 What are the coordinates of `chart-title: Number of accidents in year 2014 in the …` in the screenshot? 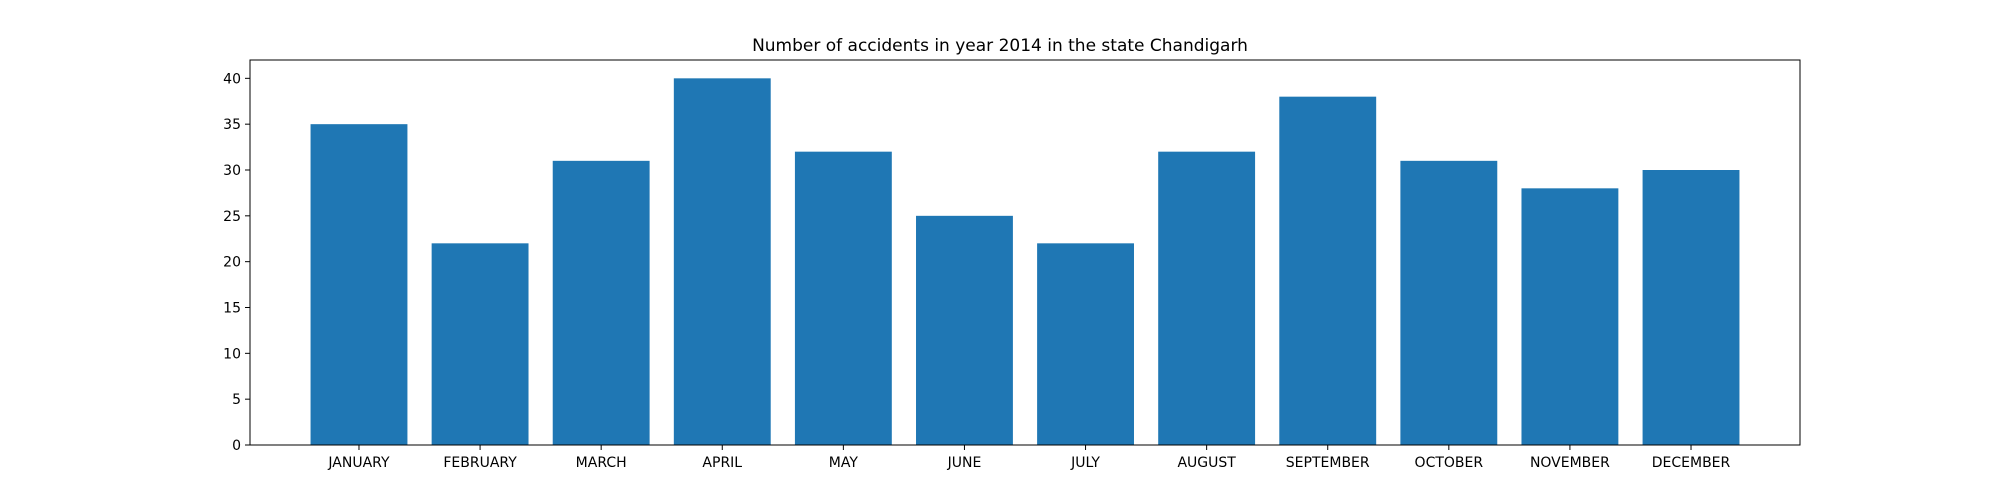 It's located at (1000, 46).